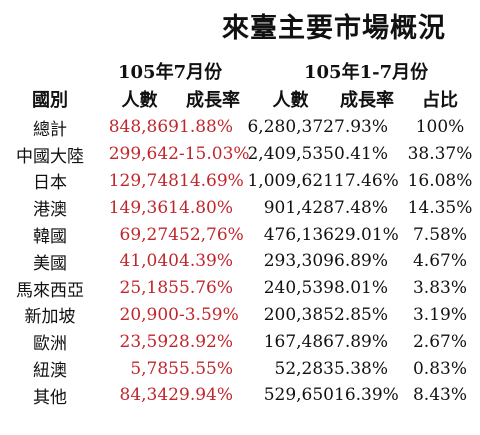 This screenshot has width=480, height=435. What do you see at coordinates (240, 368) in the screenshot?
I see `table-row: 紐澳 5,785 5.55% 52,283 5.38% 0.83%` at bounding box center [240, 368].